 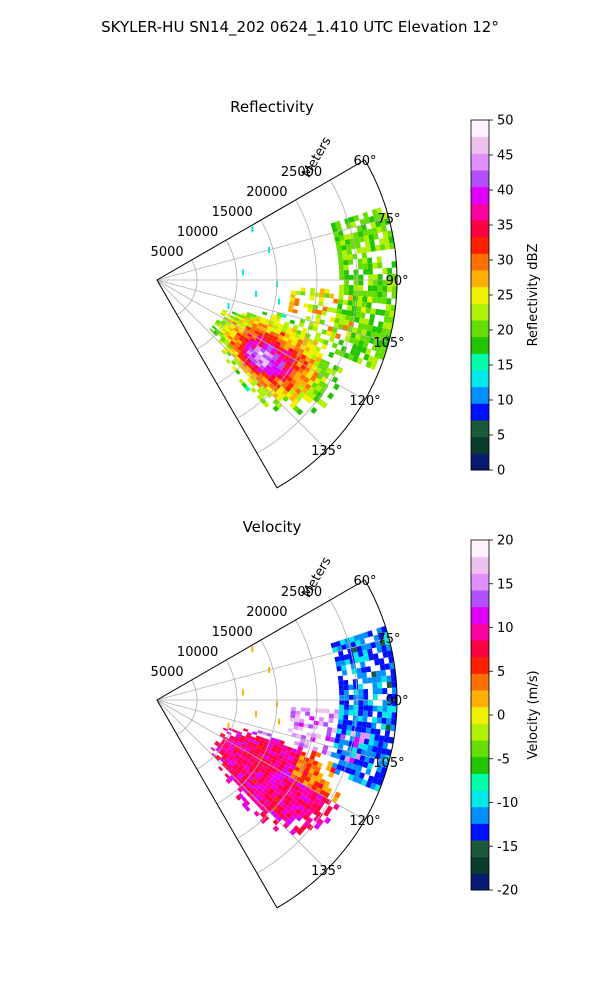 What do you see at coordinates (507, 847) in the screenshot?
I see `colorbar-tick-label: -15` at bounding box center [507, 847].